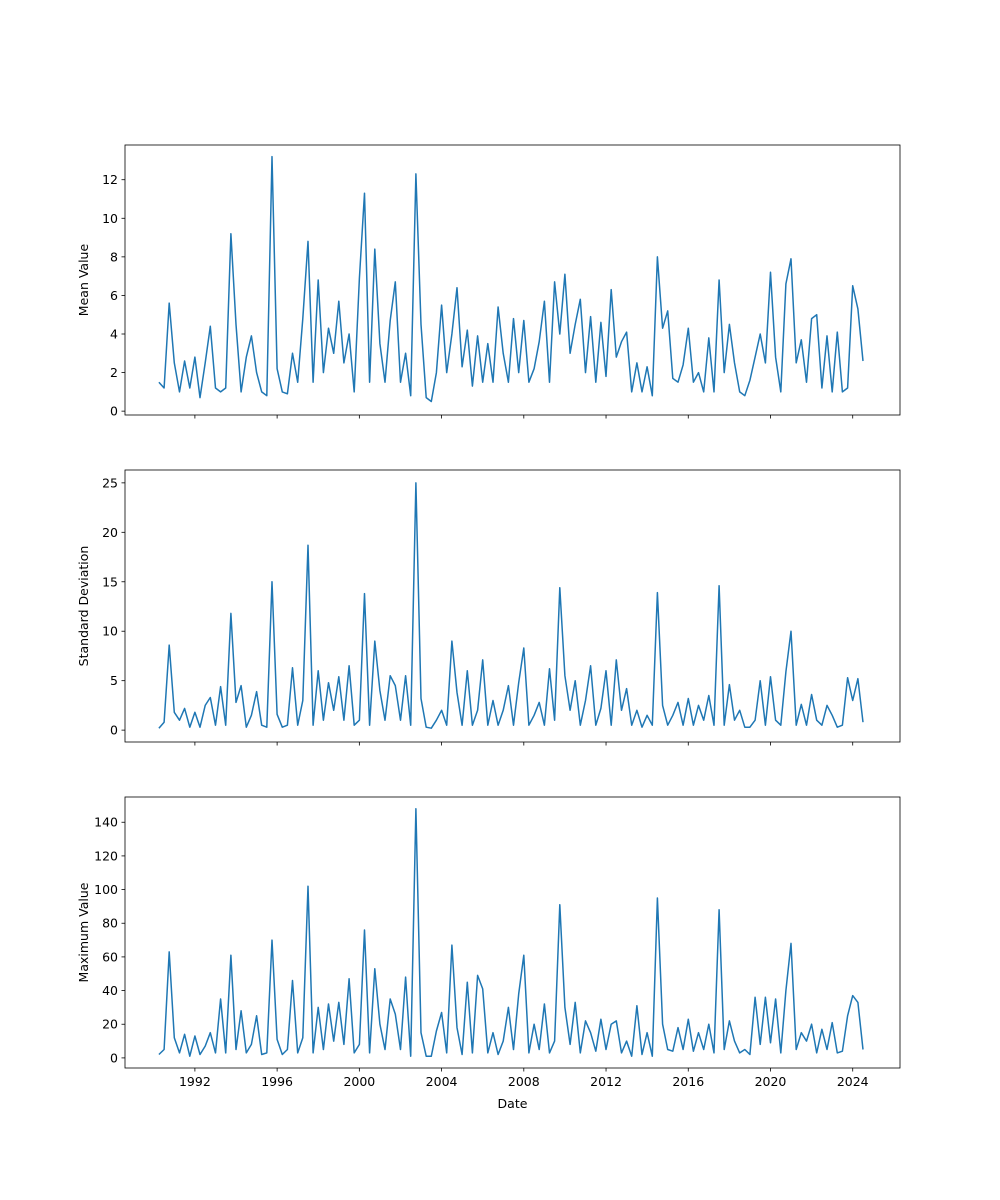  Describe the element at coordinates (110, 581) in the screenshot. I see `y-tick-label: 15` at that location.